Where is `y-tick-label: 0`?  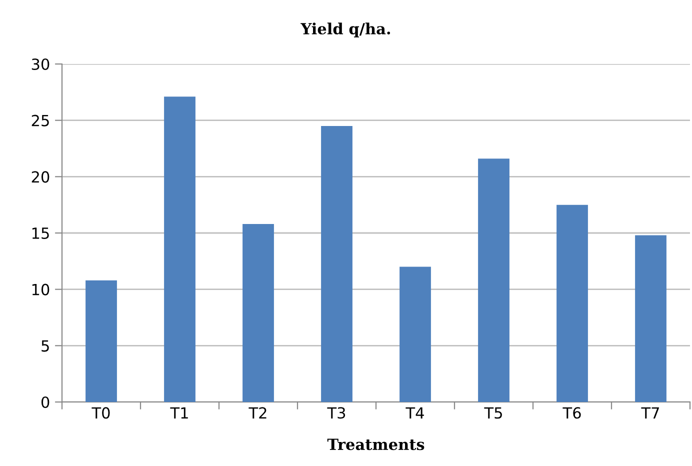 y-tick-label: 0 is located at coordinates (45, 402).